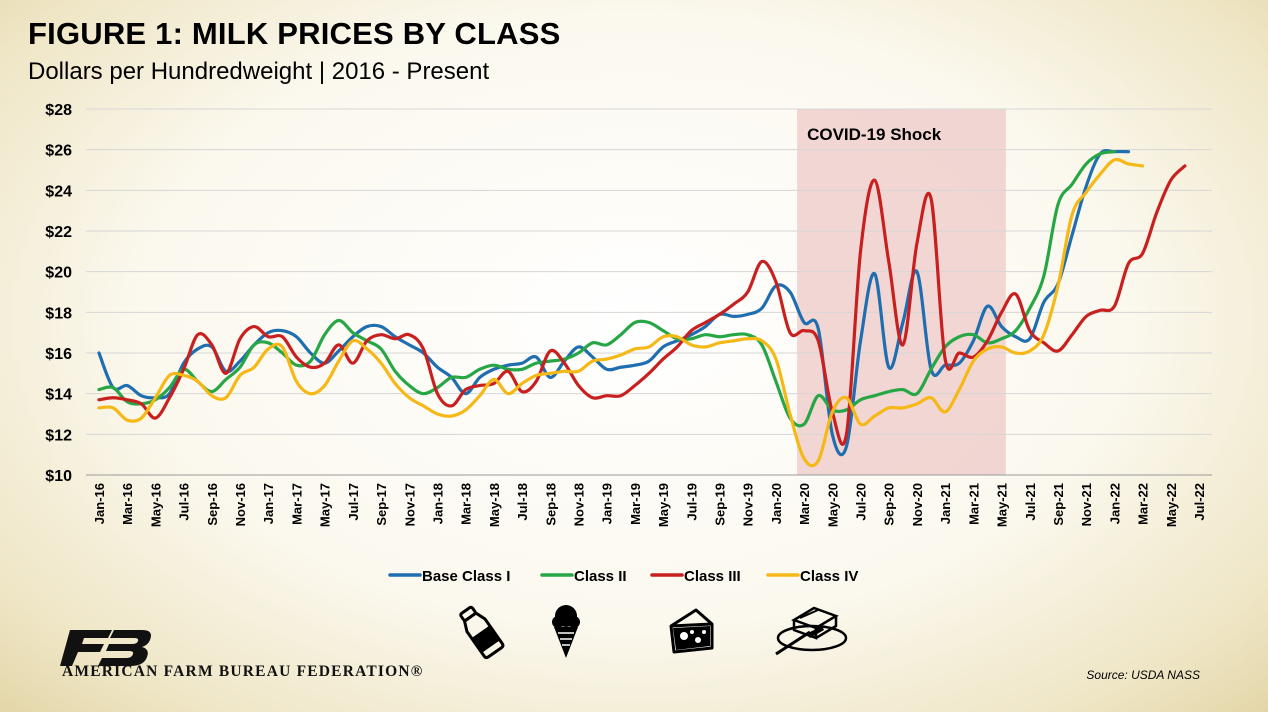  What do you see at coordinates (607, 503) in the screenshot?
I see `x-tick-label: Jan-19` at bounding box center [607, 503].